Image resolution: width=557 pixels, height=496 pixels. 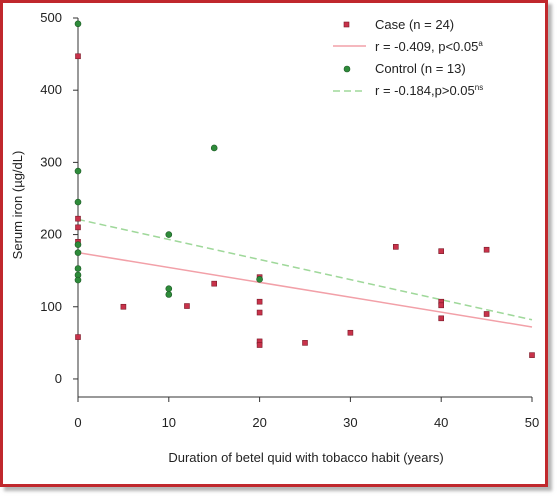 I want to click on legend-case-regression-superscript: a, so click(x=480, y=43).